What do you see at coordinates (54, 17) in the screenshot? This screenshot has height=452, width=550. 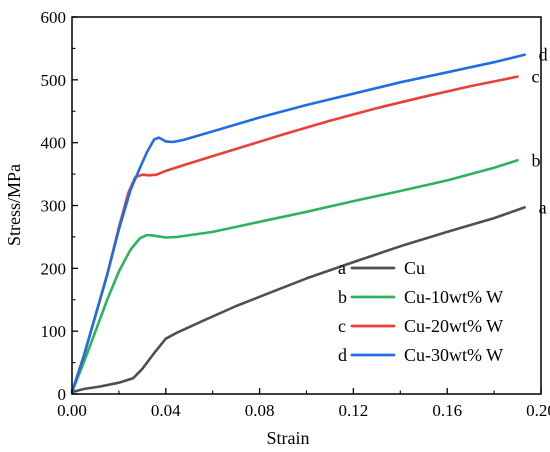 I see `y-tick-label: 600` at bounding box center [54, 17].